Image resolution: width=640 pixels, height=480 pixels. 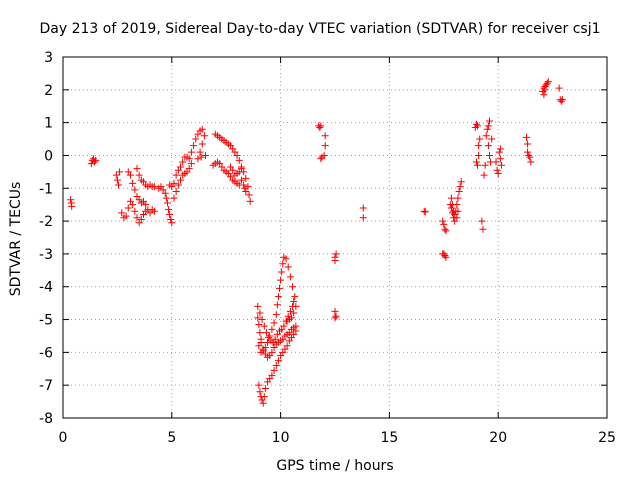 I want to click on y-tick-label: 1, so click(x=48, y=124).